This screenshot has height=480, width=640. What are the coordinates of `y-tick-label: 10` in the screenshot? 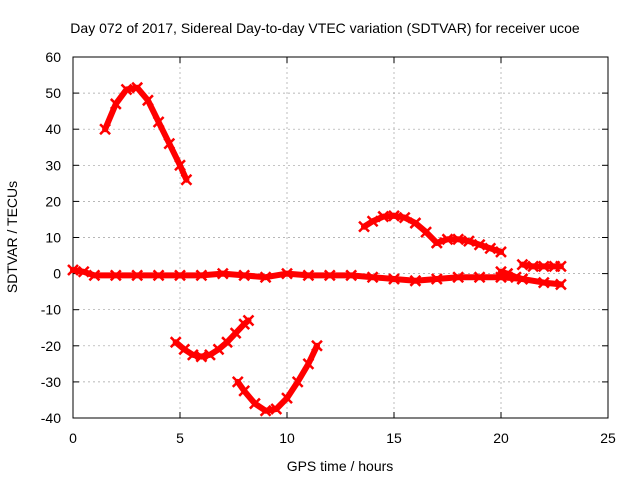 It's located at (53, 238).